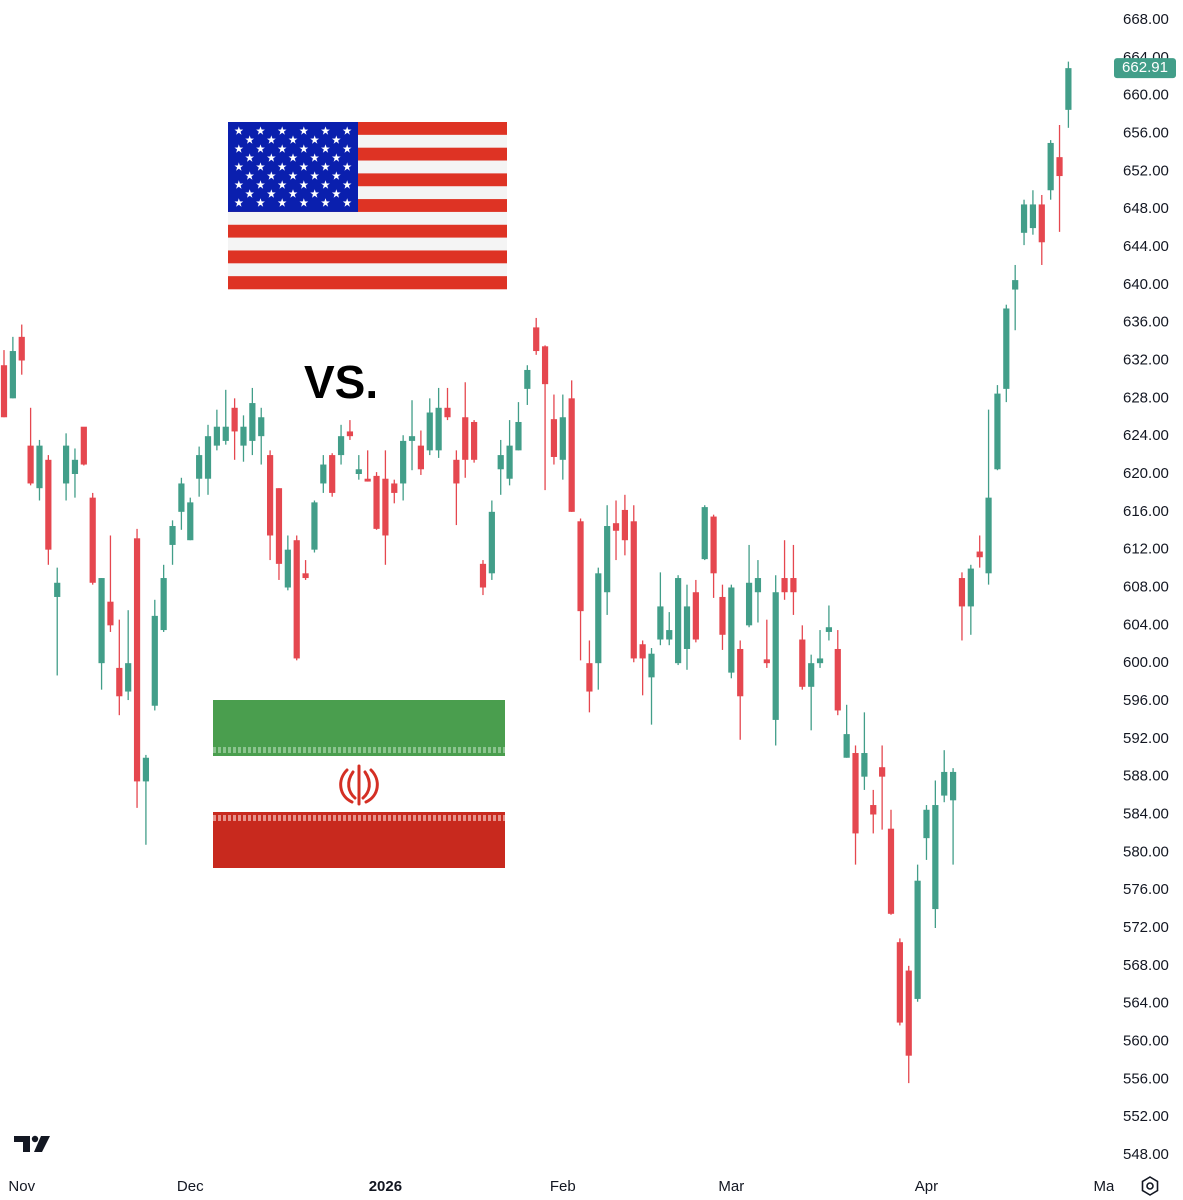 The width and height of the screenshot is (1183, 1200). I want to click on y-tick-label: 604.00, so click(1146, 624).